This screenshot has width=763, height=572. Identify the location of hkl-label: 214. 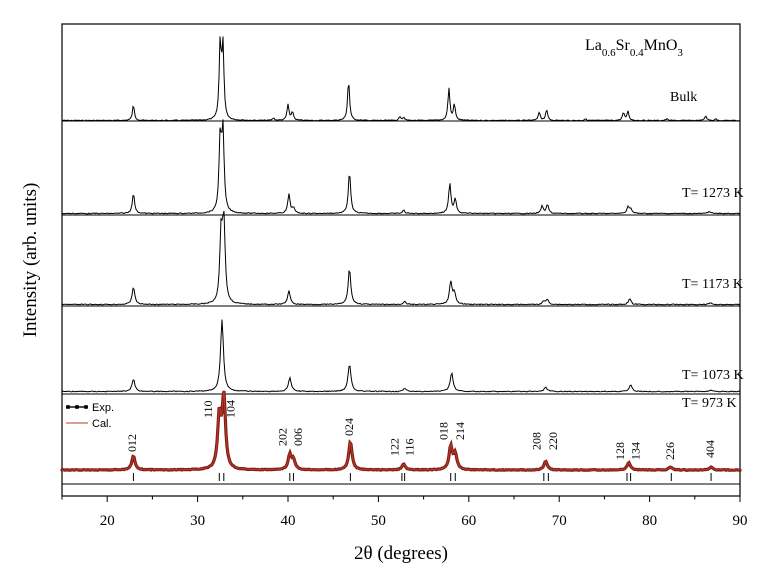
(460, 431).